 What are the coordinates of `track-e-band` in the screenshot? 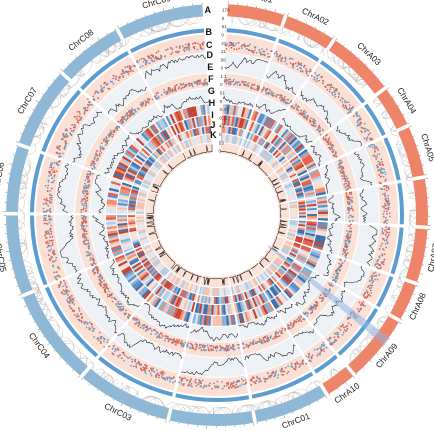 It's located at (240, 98).